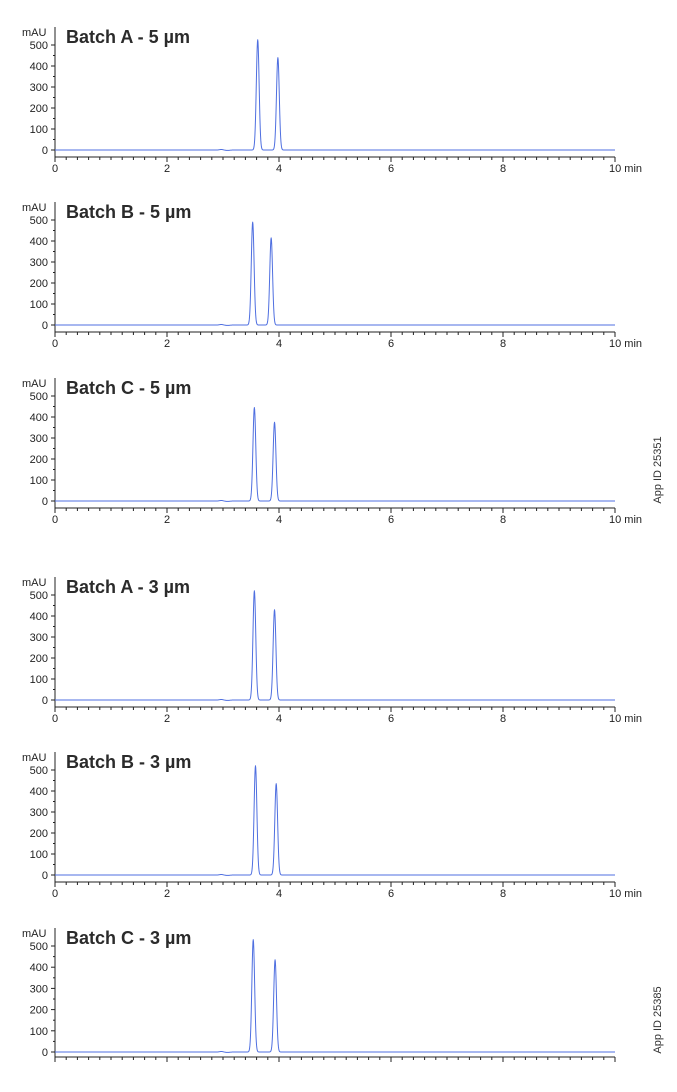  What do you see at coordinates (128, 37) in the screenshot?
I see `panel-title: Batch A - 5 µm` at bounding box center [128, 37].